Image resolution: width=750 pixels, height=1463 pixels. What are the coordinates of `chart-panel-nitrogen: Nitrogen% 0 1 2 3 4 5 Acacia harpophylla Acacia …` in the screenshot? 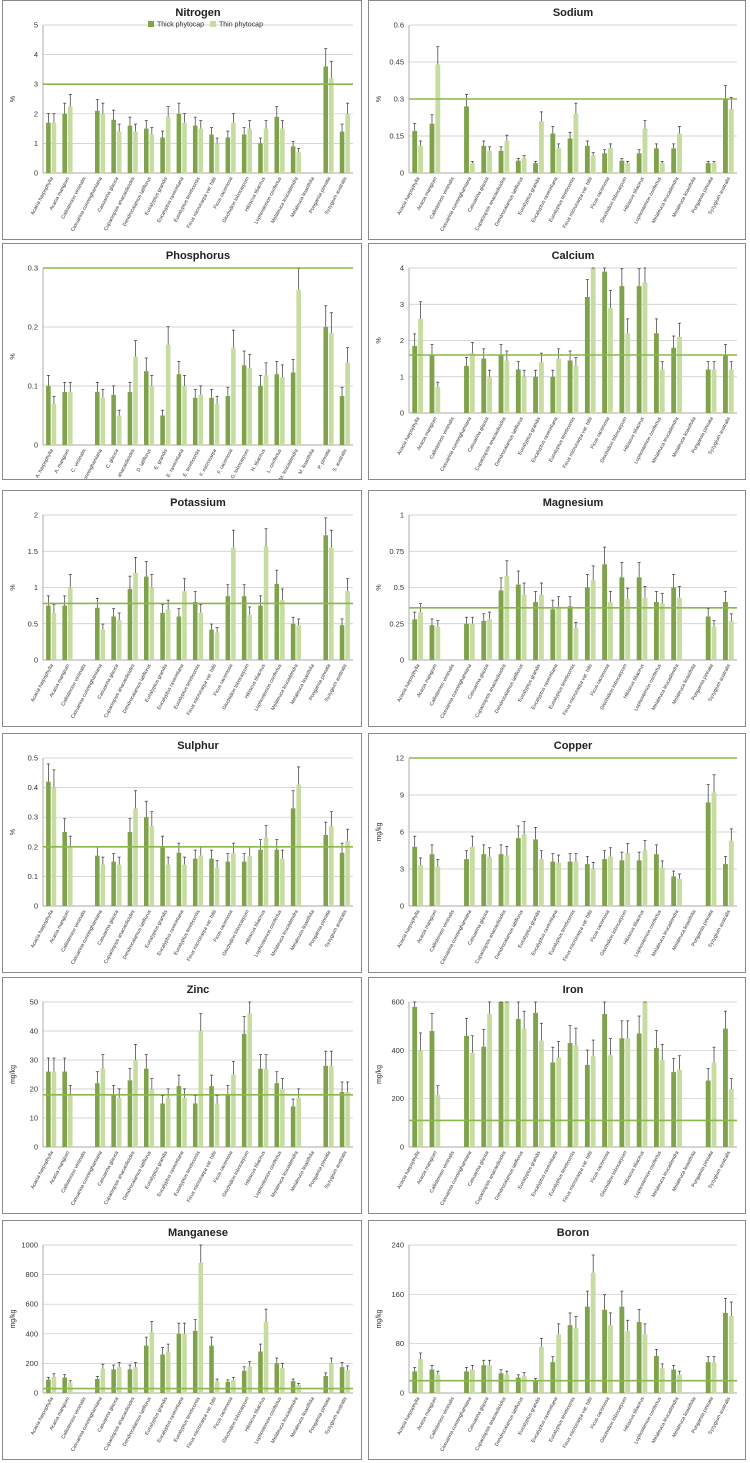 It's located at (182, 120).